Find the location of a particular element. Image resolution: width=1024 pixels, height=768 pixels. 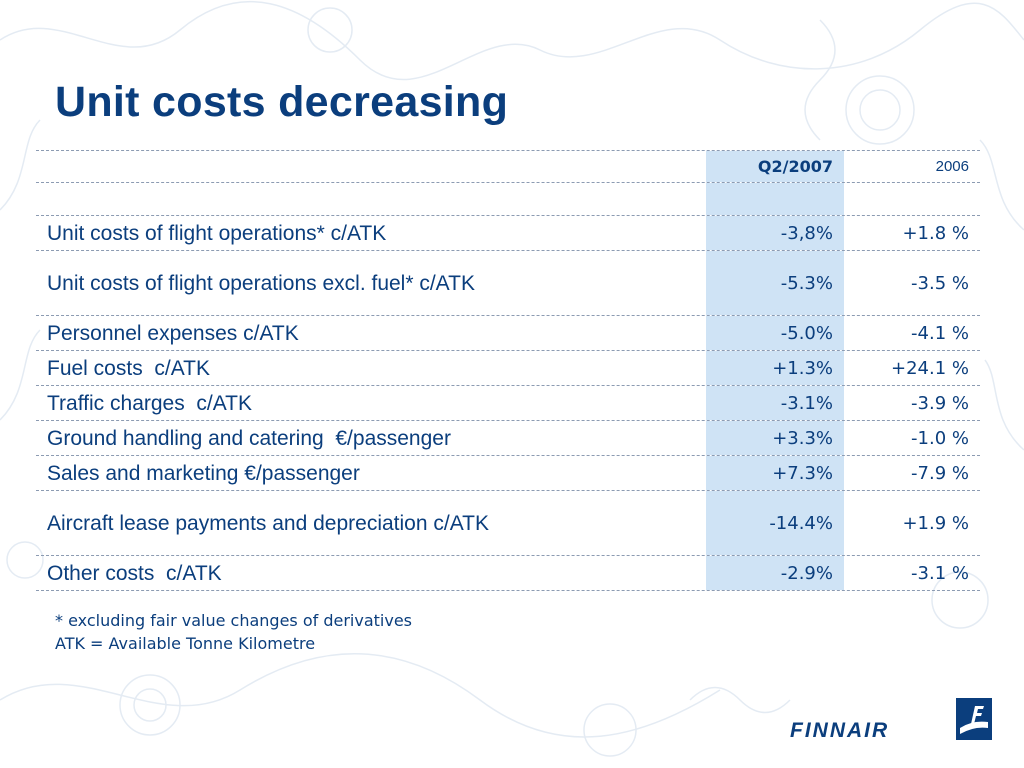

value-2006: -3.1 % is located at coordinates (940, 573).